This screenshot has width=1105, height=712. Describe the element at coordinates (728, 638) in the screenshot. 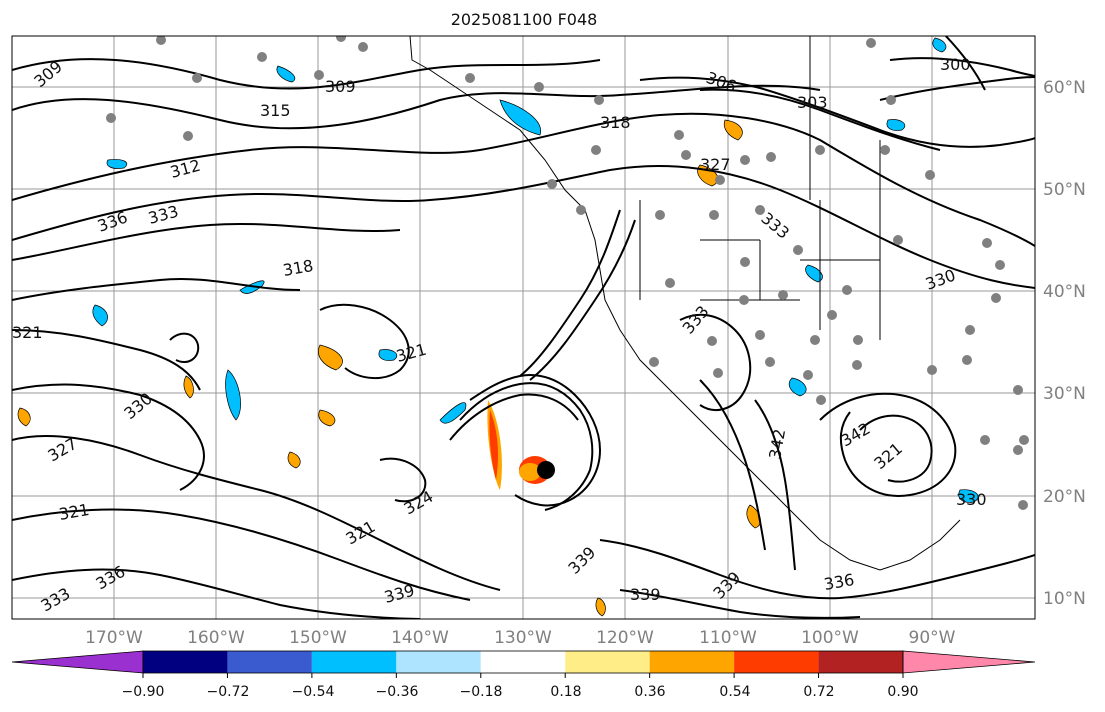

I see `lon-tick-label: 110°W` at that location.